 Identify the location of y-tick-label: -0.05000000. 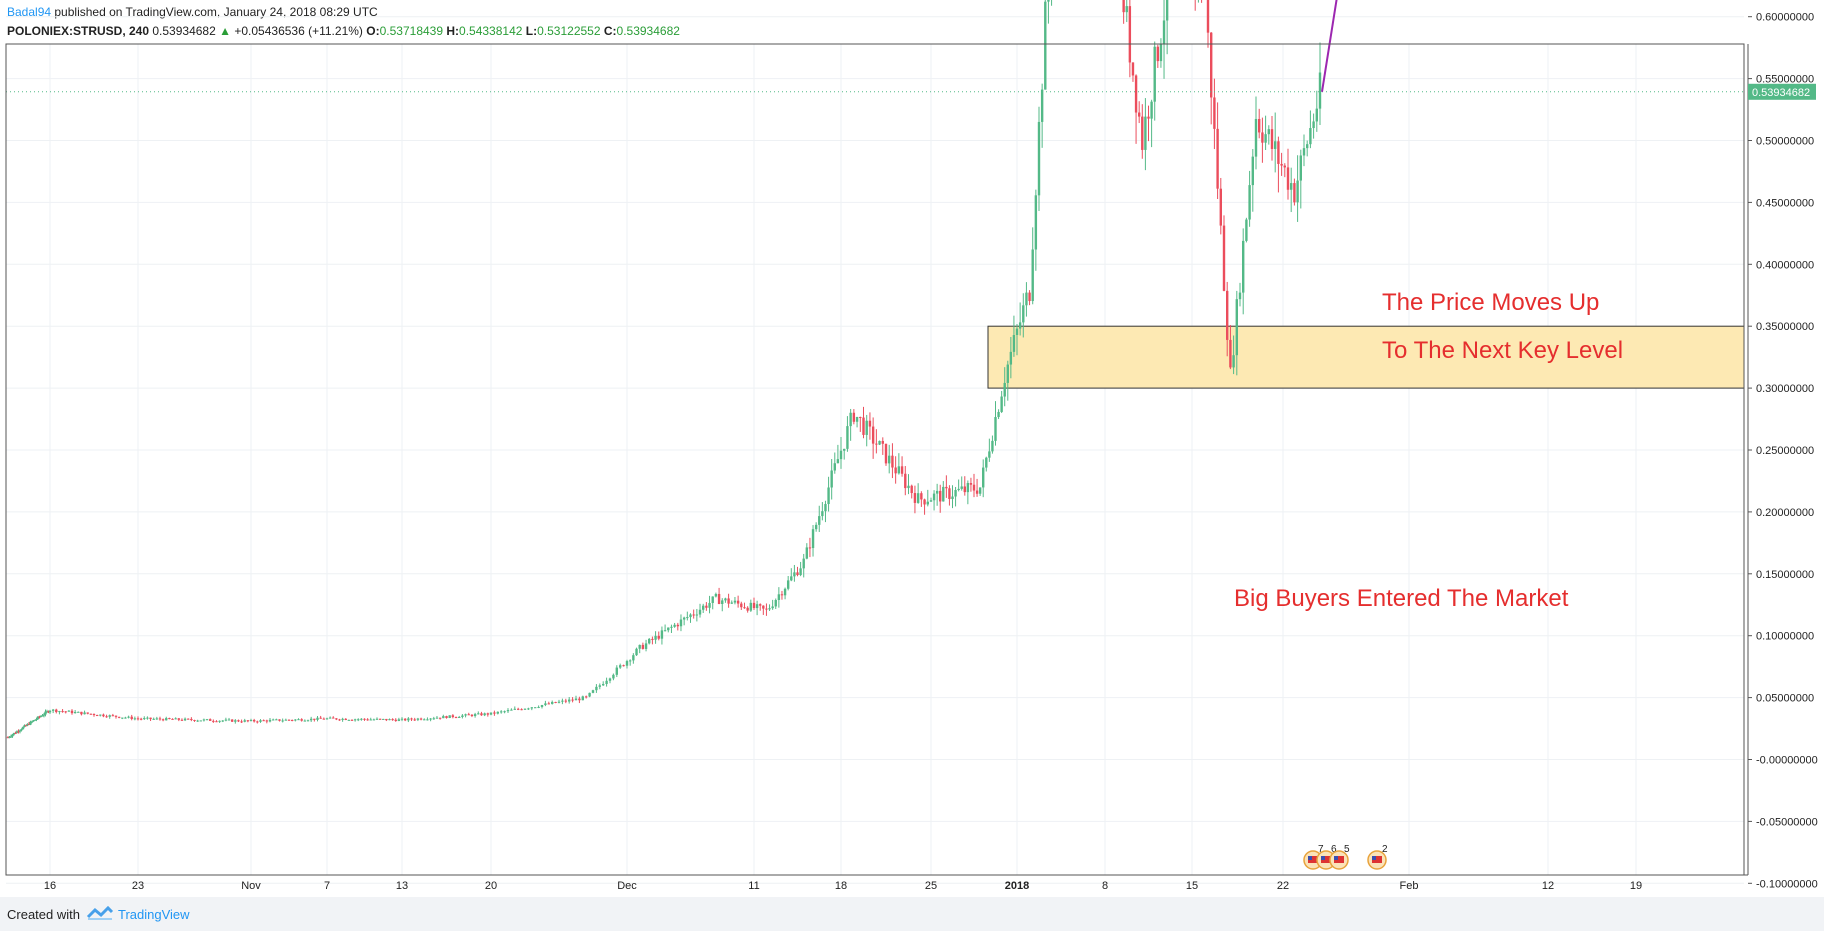
(1787, 822).